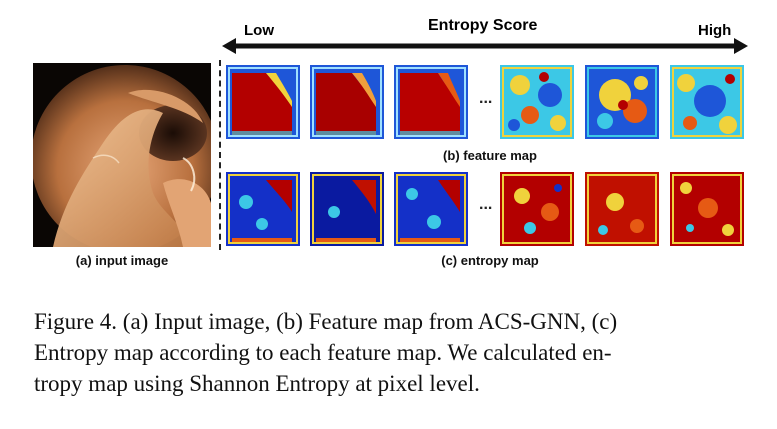 This screenshot has height=429, width=777. Describe the element at coordinates (483, 25) in the screenshot. I see `scale-title: Entropy Score` at that location.